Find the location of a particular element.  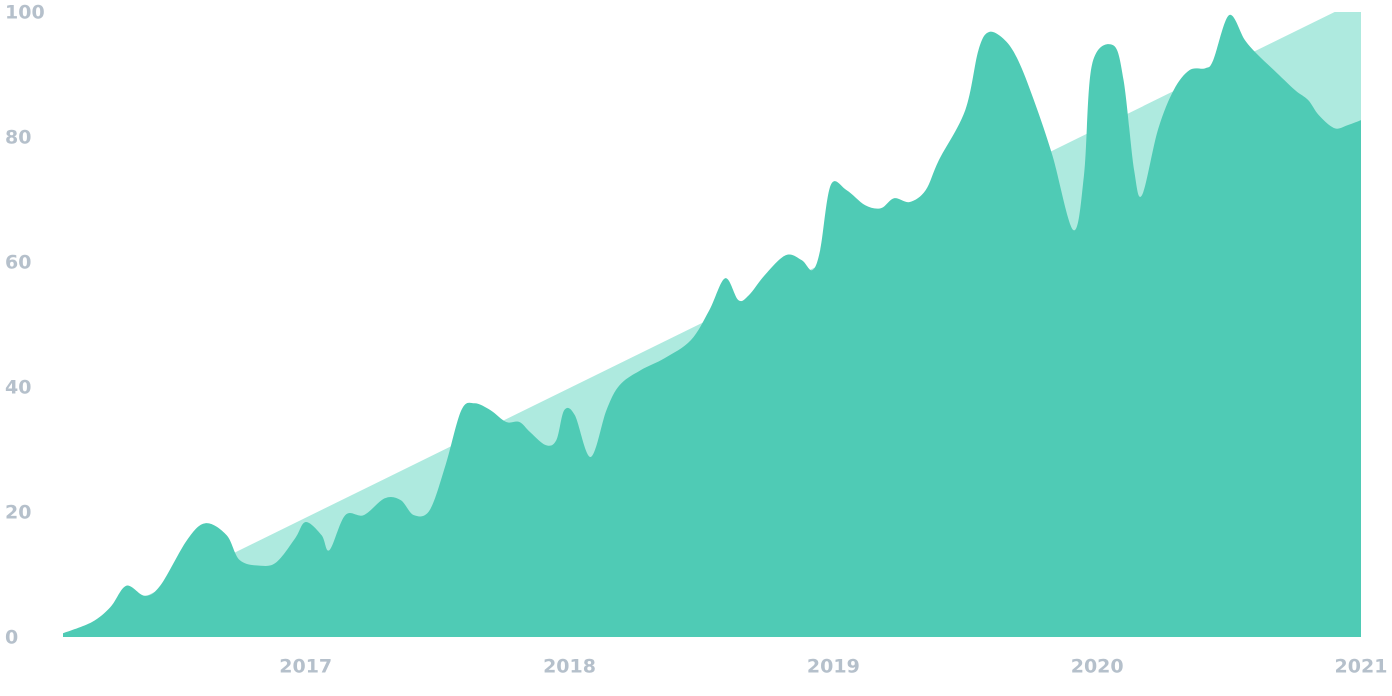

y-tick-label: 100 is located at coordinates (25, 13).